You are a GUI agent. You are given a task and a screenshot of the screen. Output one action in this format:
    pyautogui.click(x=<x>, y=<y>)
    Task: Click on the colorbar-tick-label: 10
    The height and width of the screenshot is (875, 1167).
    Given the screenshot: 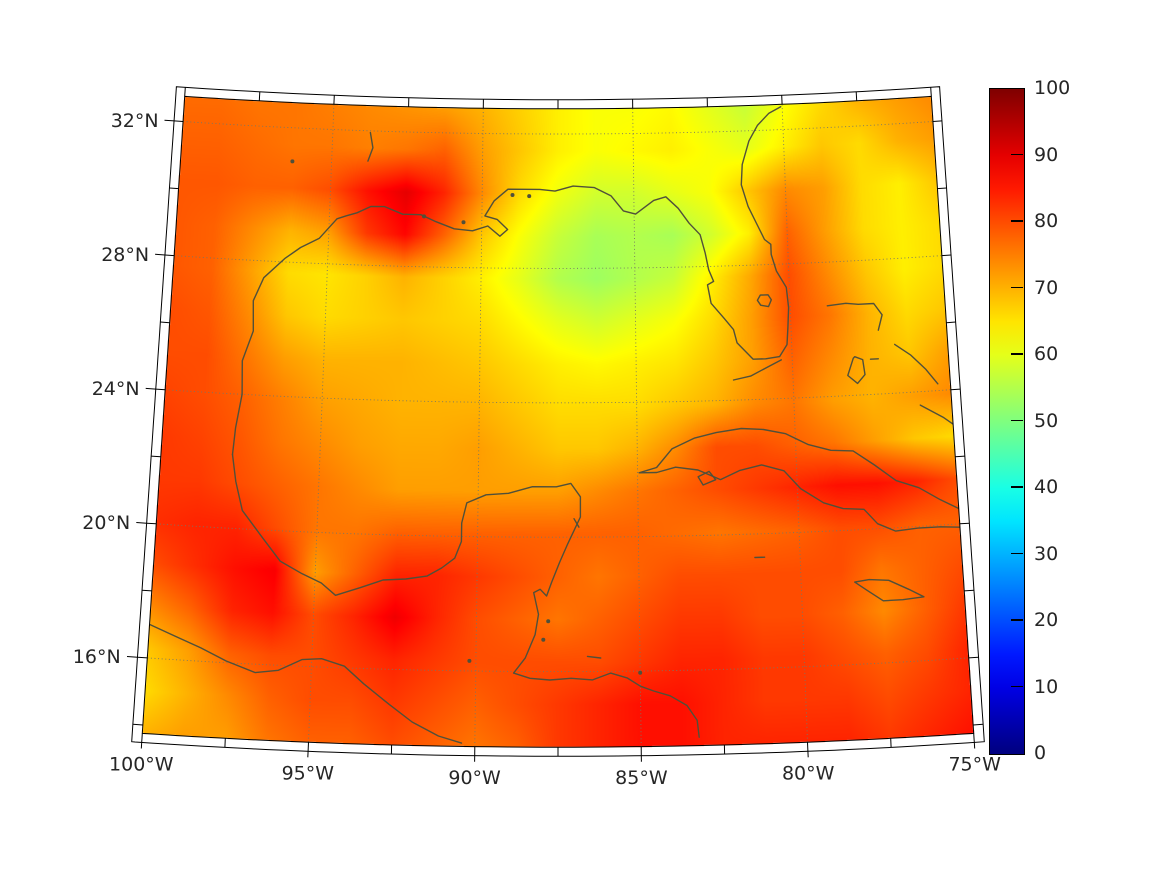 What is the action you would take?
    pyautogui.click(x=1046, y=686)
    